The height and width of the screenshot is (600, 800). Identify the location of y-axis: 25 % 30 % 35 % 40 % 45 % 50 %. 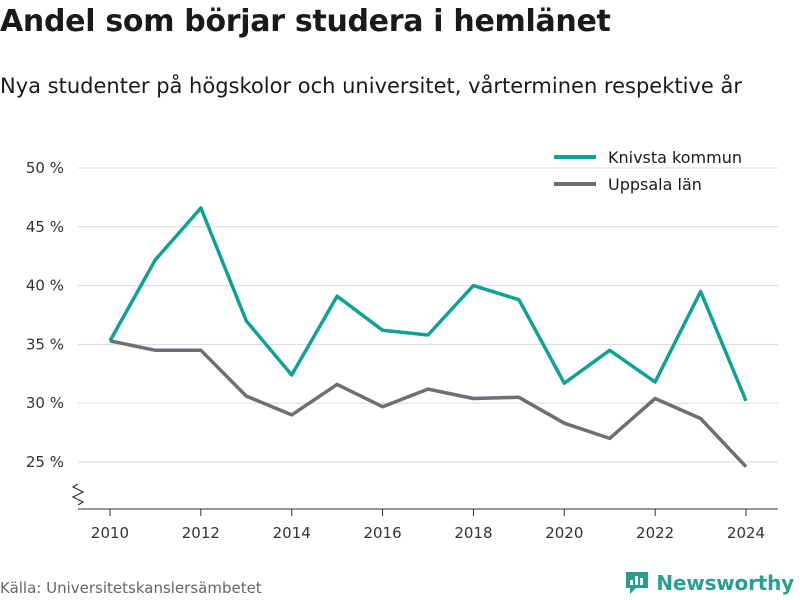
(55, 332).